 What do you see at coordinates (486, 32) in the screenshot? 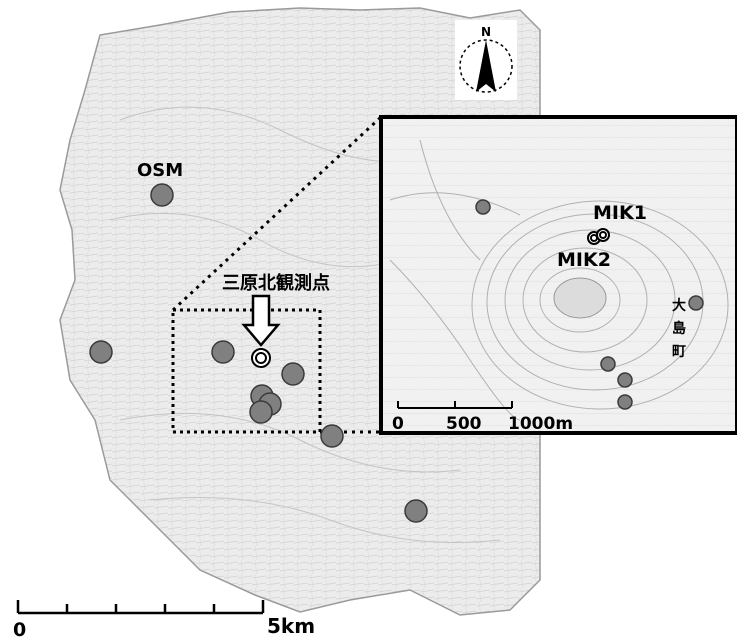
I see `north-letter: N` at bounding box center [486, 32].